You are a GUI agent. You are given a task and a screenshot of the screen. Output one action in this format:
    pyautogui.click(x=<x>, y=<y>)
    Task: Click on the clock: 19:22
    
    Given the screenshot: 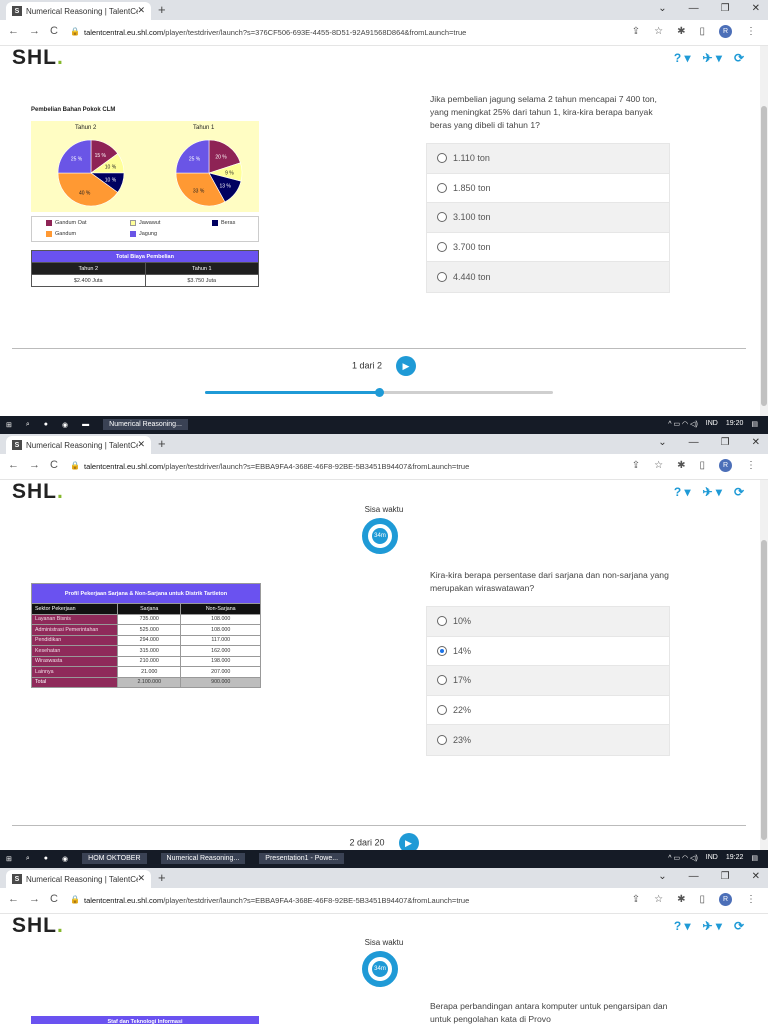 What is the action you would take?
    pyautogui.click(x=734, y=857)
    